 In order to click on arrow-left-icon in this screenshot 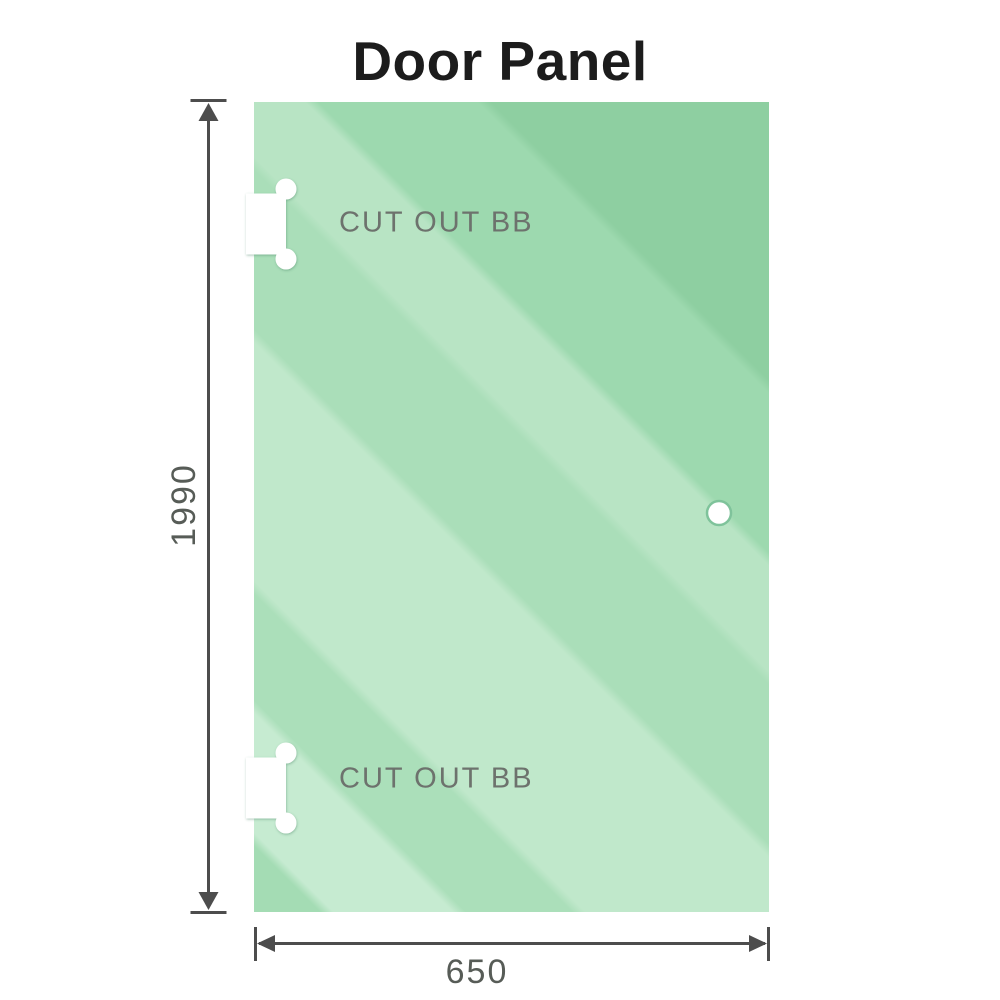, I will do `click(266, 943)`.